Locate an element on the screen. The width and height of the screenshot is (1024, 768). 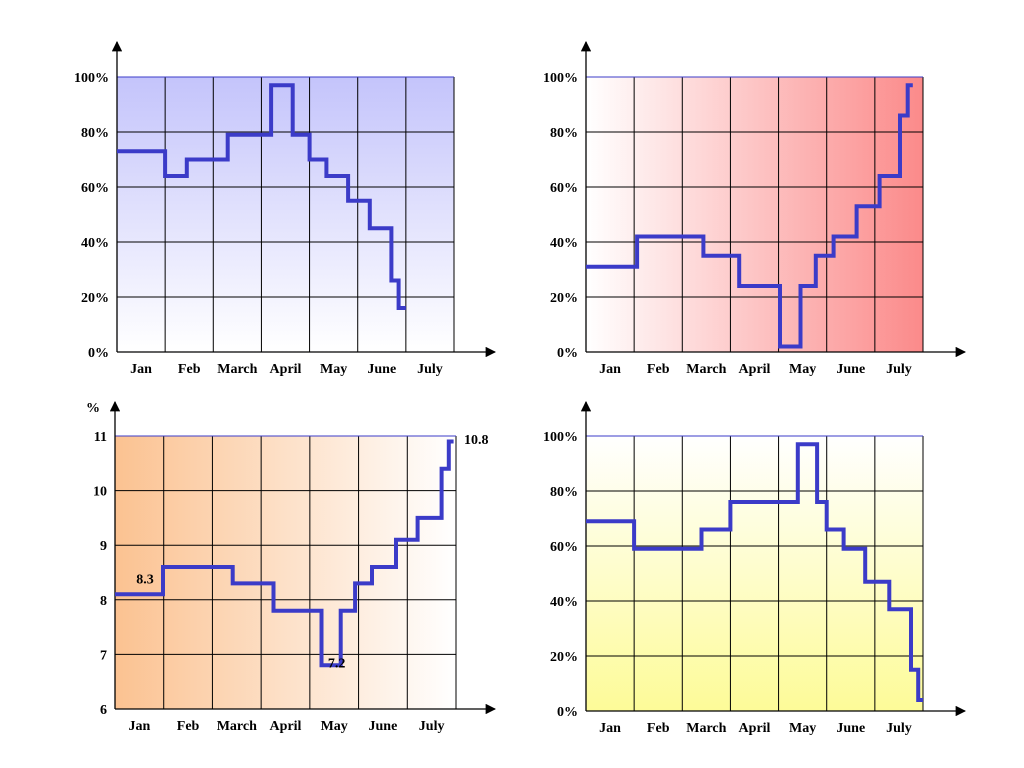
y-tick-label: 9 is located at coordinates (103, 546).